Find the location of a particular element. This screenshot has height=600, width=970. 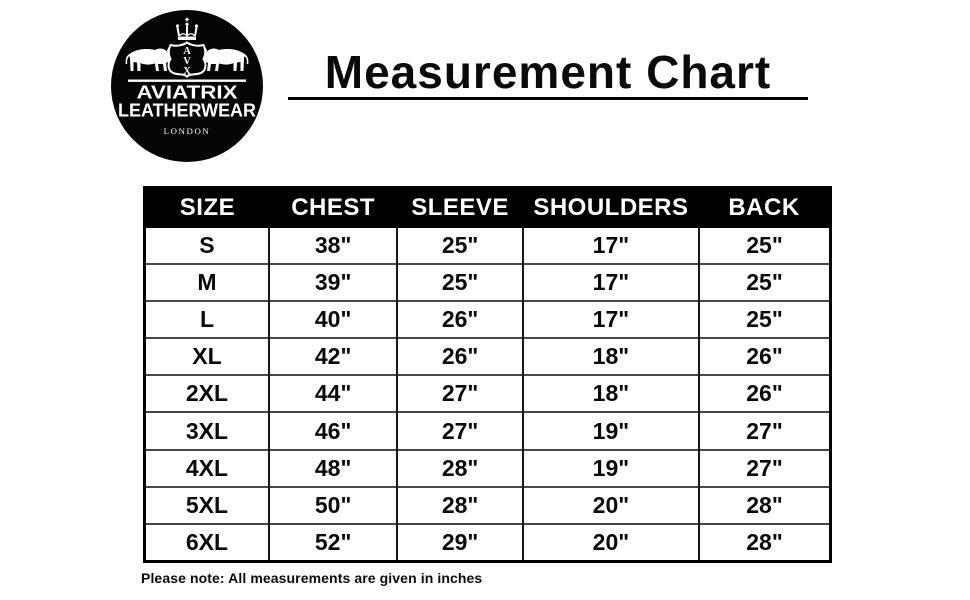

column-header-sleeve: SLEEVE is located at coordinates (460, 207).